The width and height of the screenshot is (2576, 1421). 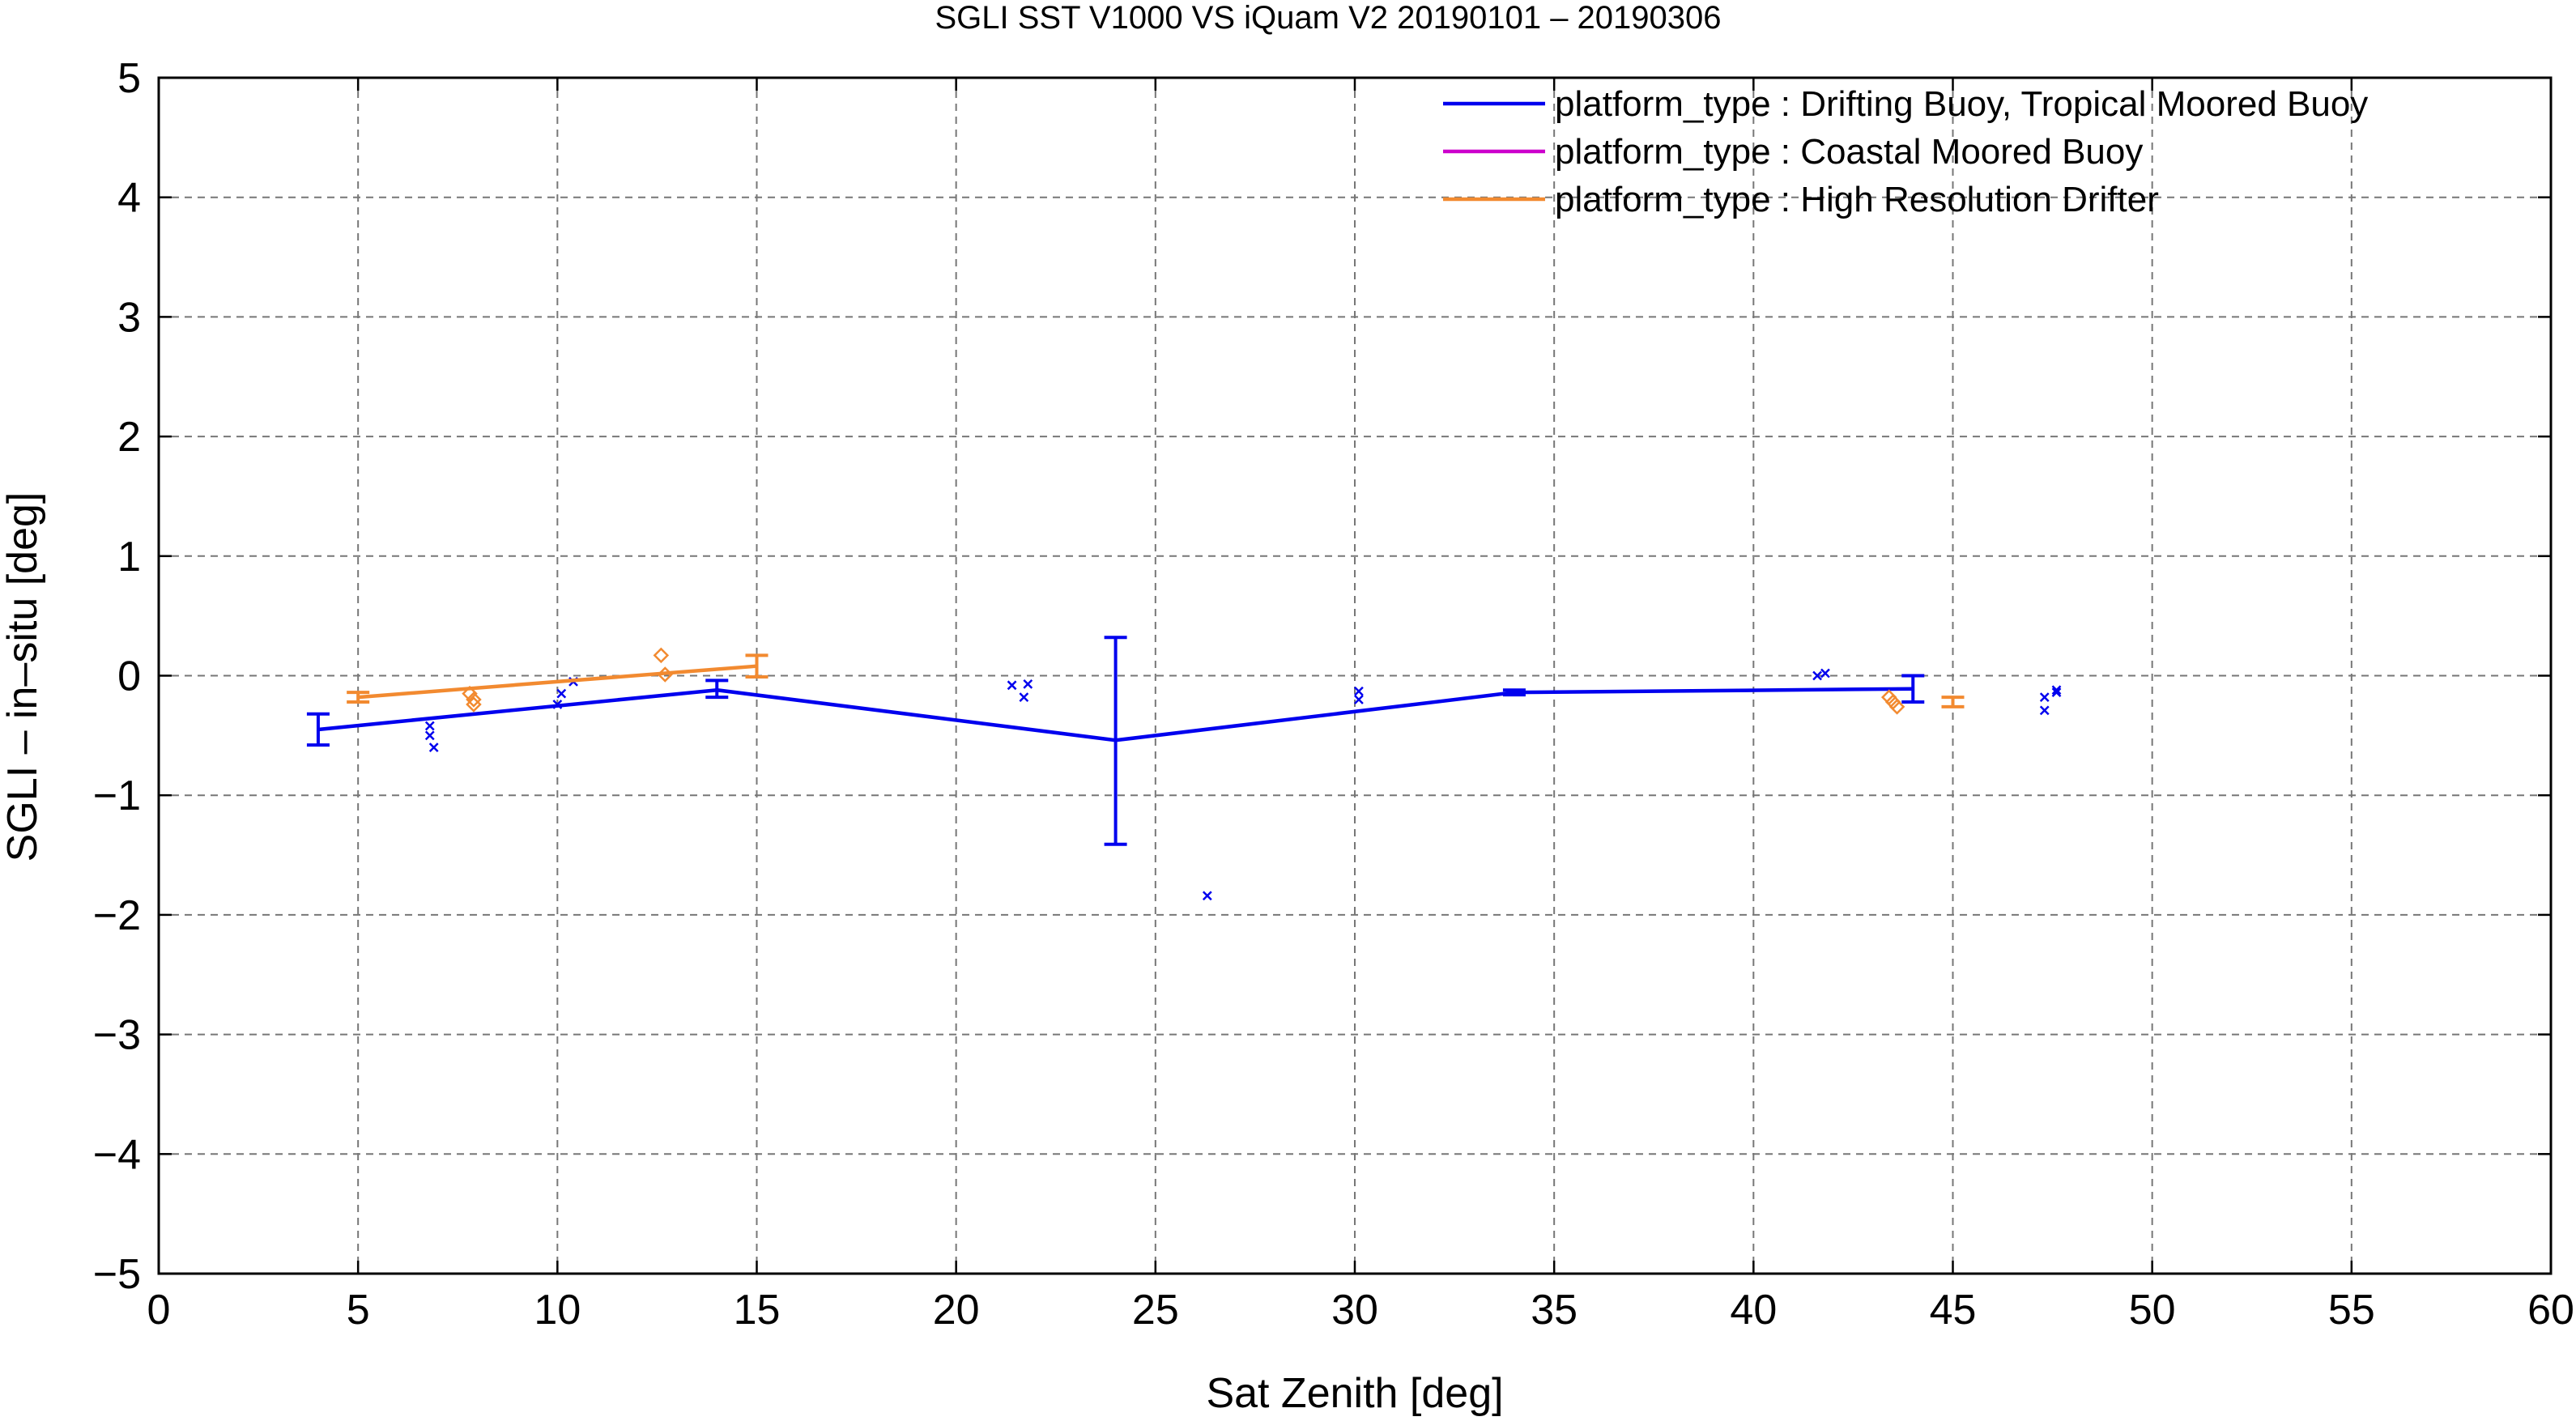 What do you see at coordinates (159, 1310) in the screenshot?
I see `x-tick-label: 0` at bounding box center [159, 1310].